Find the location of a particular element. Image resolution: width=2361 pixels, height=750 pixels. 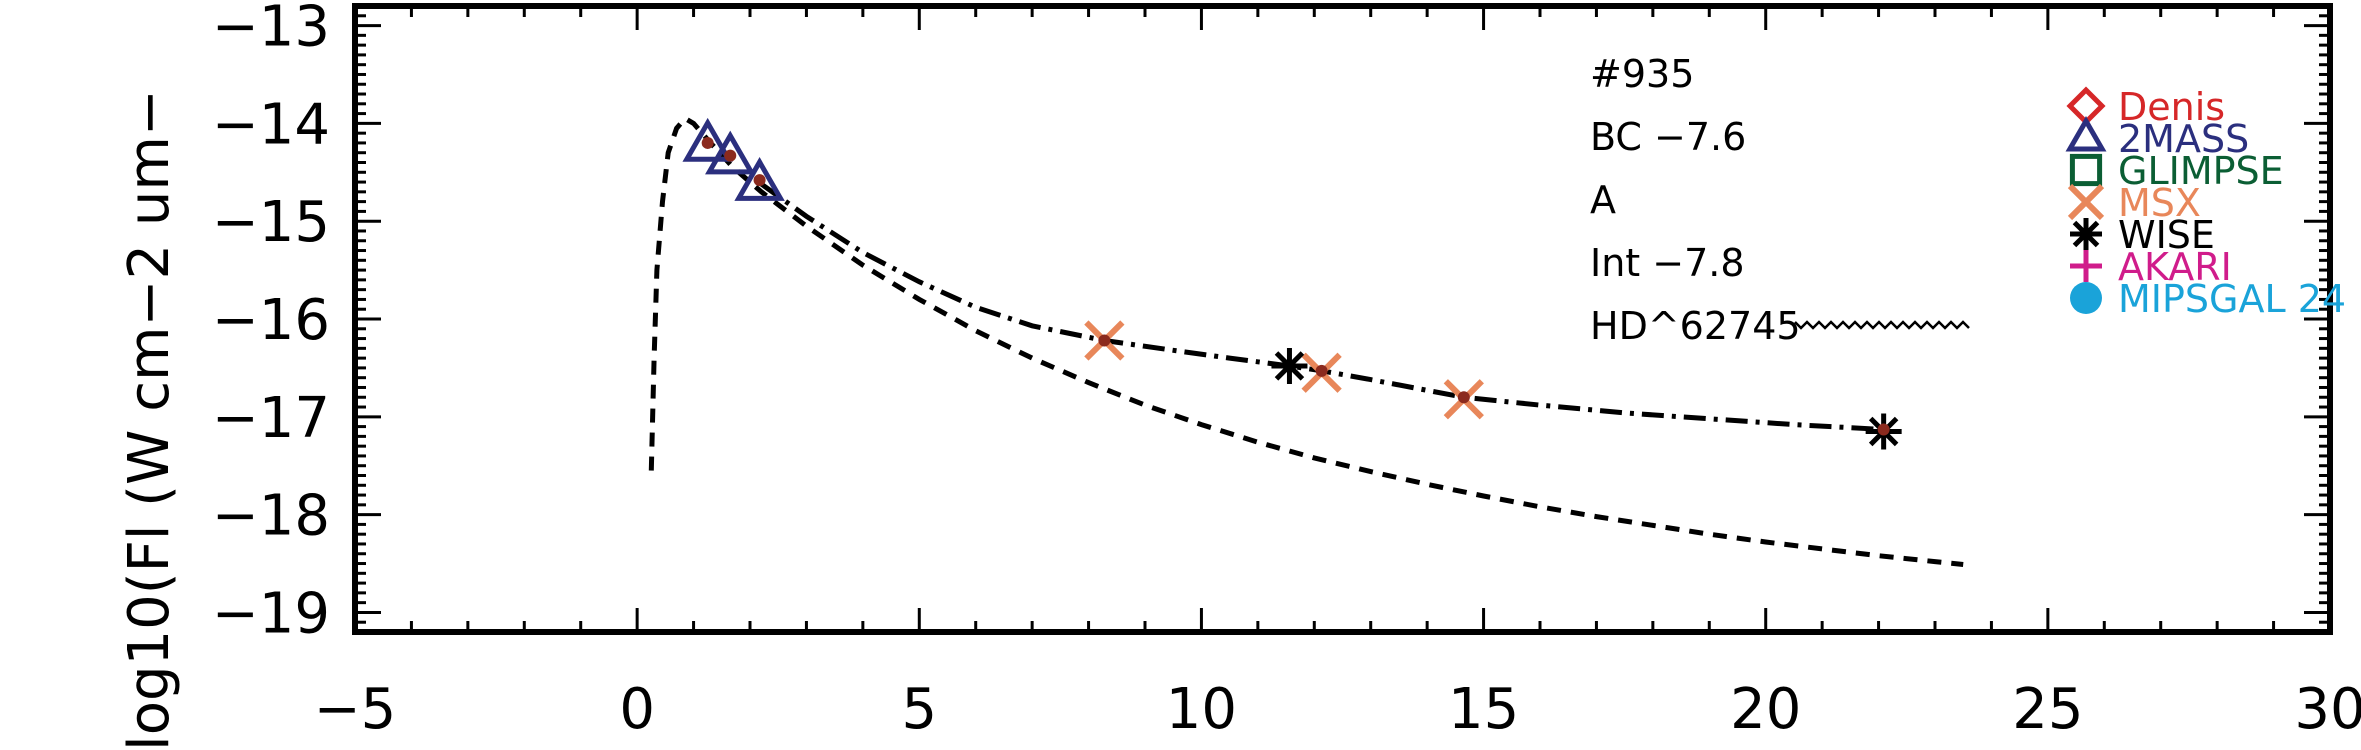

y-tick-label: −18 is located at coordinates (271, 516).